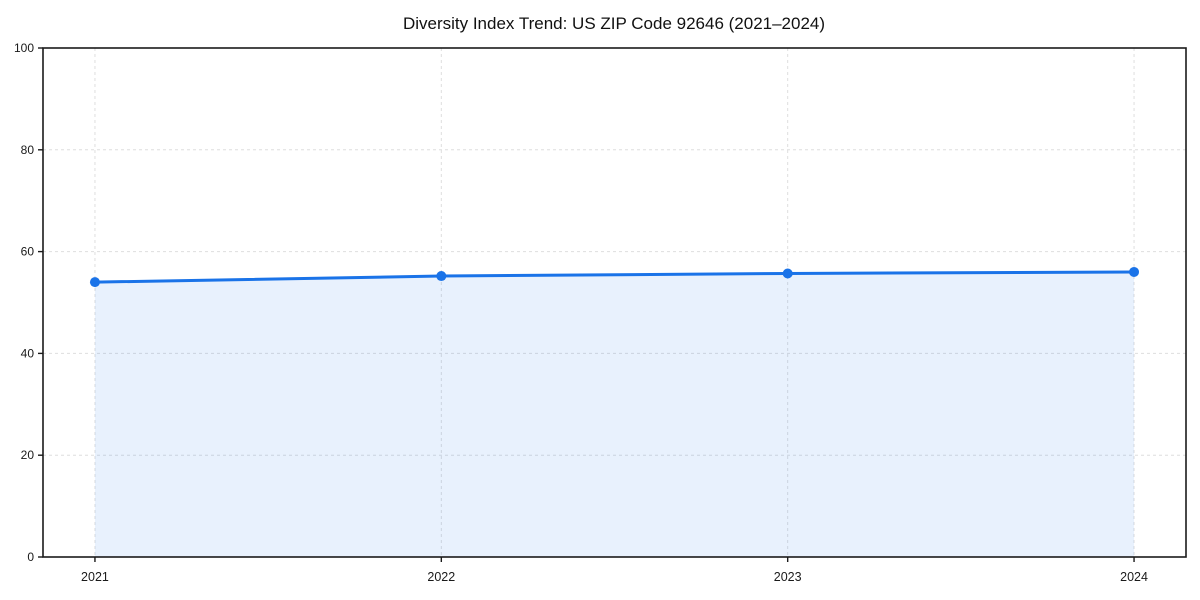 This screenshot has width=1200, height=600. Describe the element at coordinates (788, 577) in the screenshot. I see `x-tick-label-2023: 2023` at that location.